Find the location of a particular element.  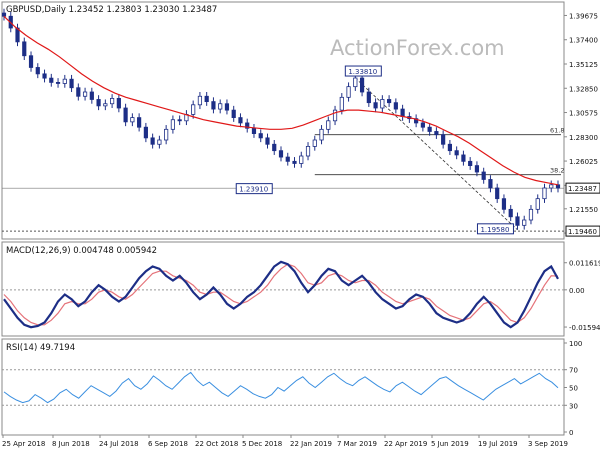

price-tick-label: 1.35125 is located at coordinates (583, 65).